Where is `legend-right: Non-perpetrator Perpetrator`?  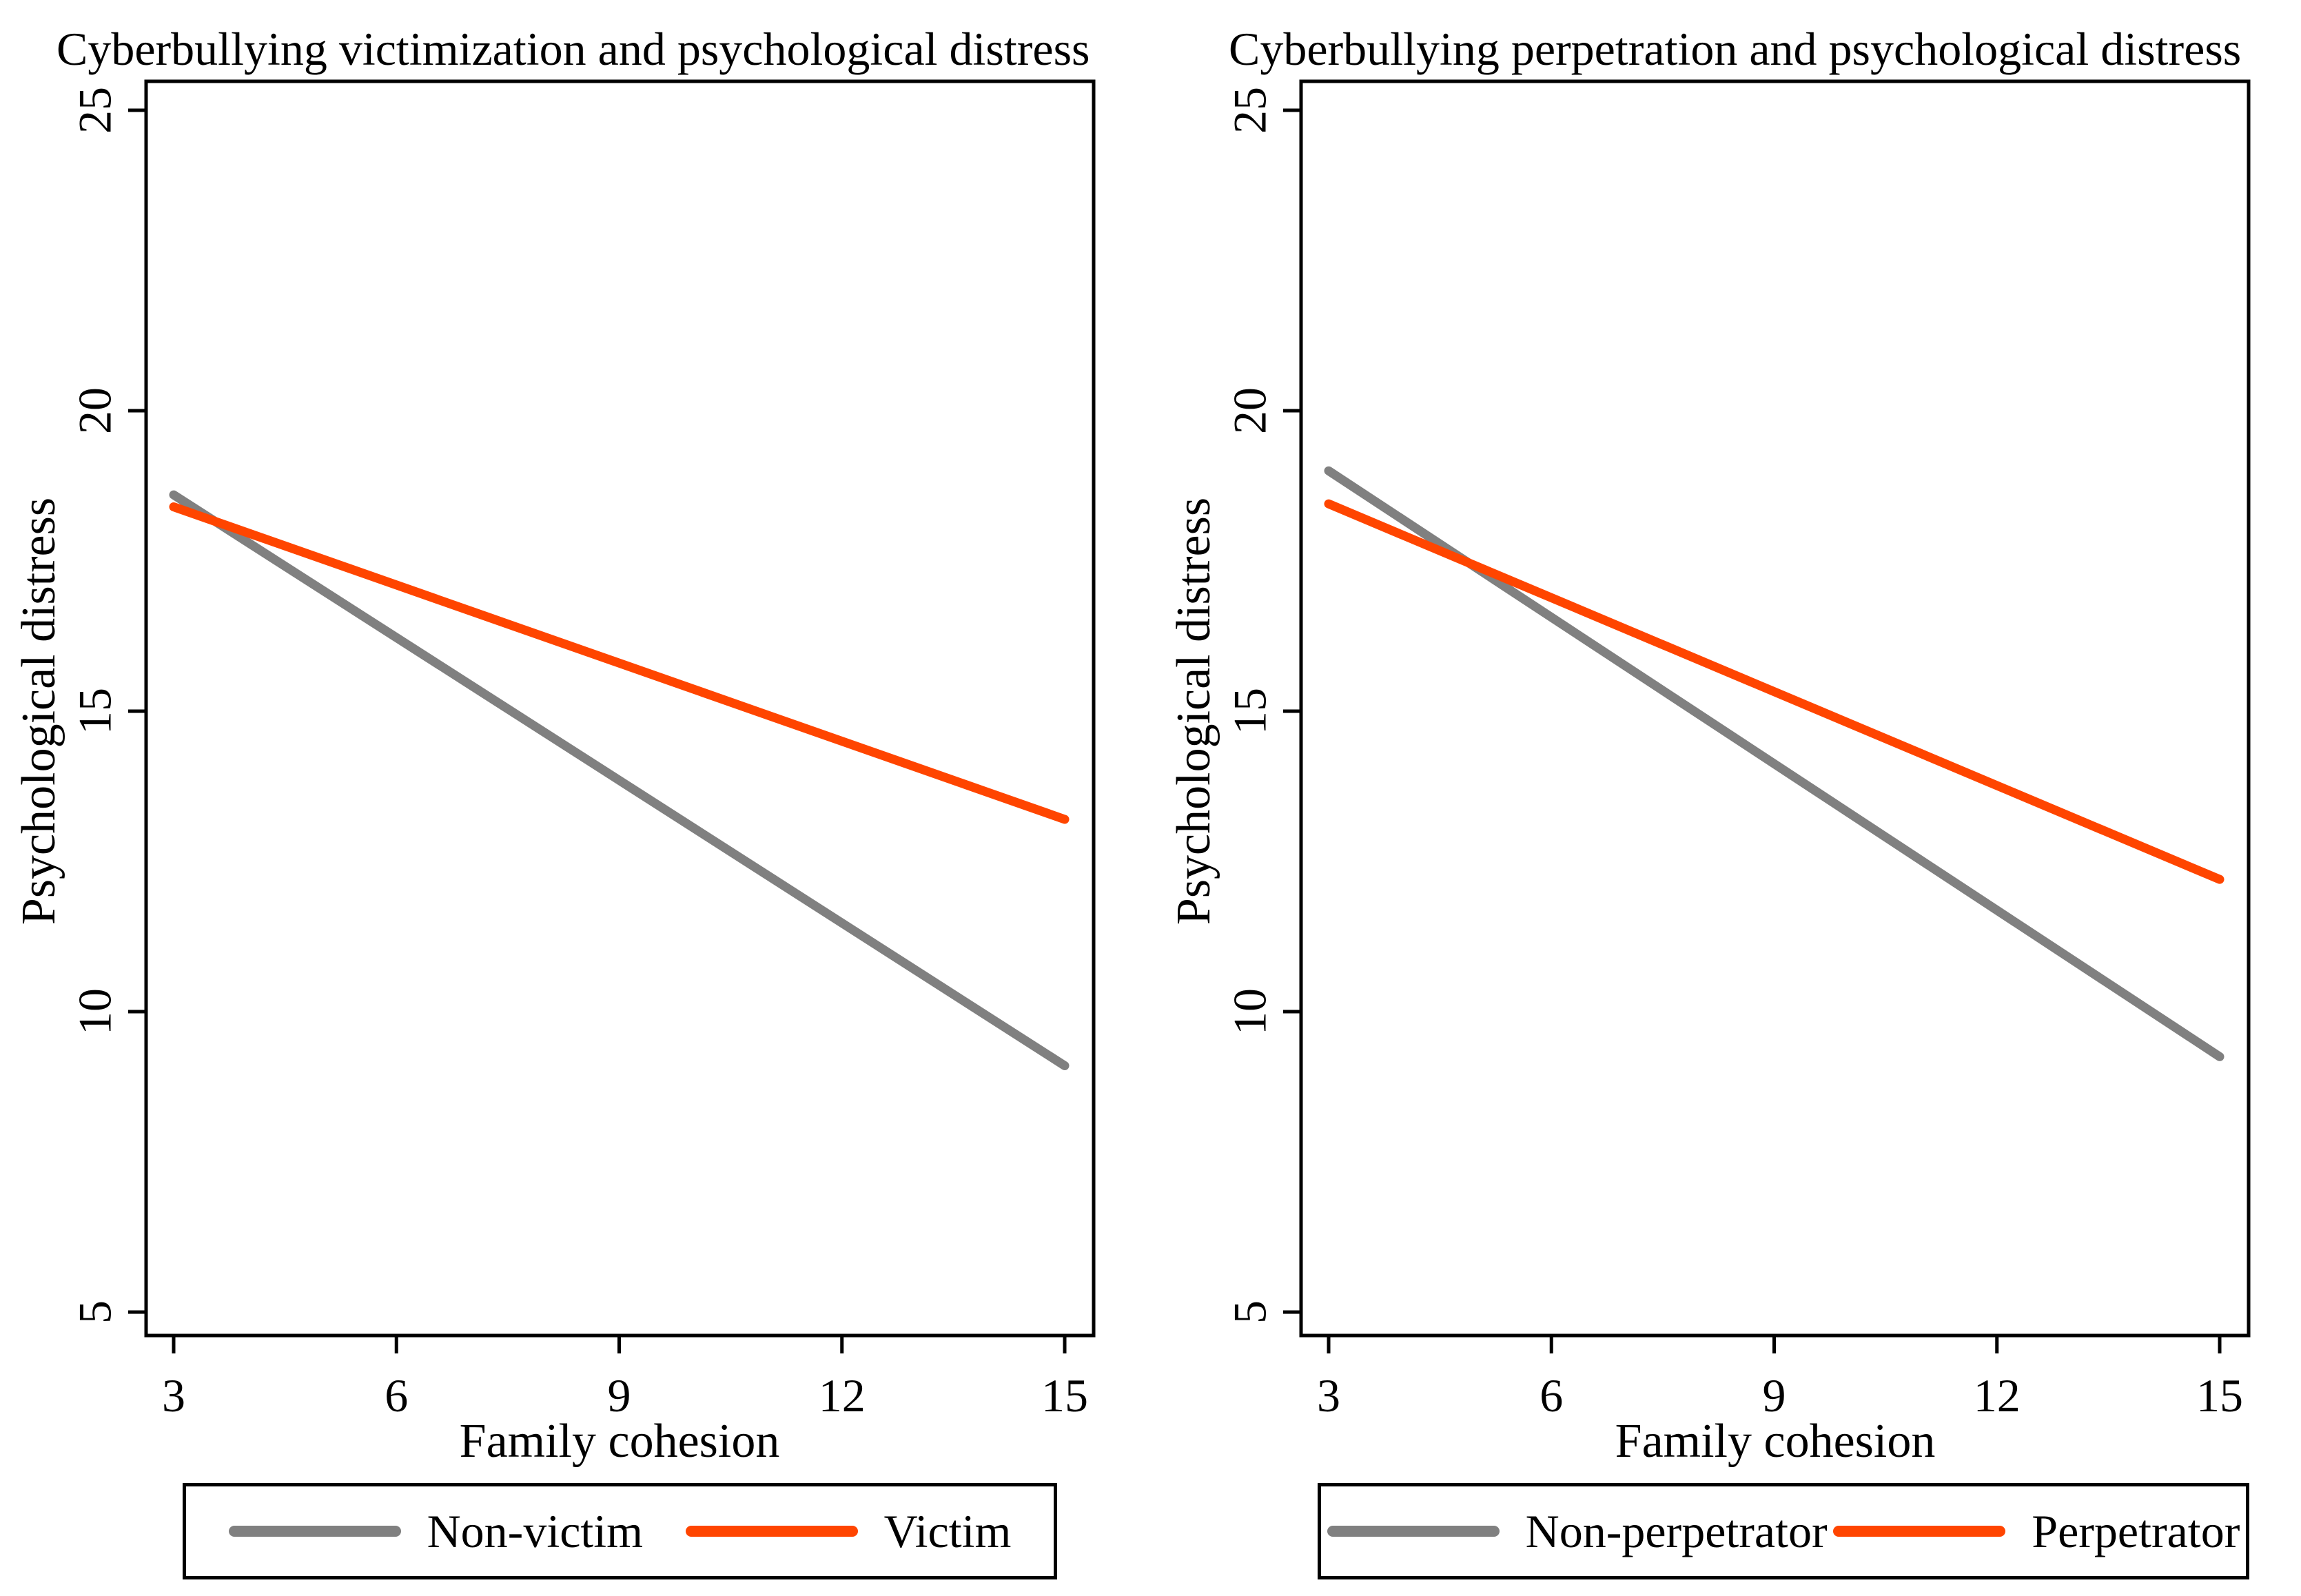 legend-right: Non-perpetrator Perpetrator is located at coordinates (1783, 1531).